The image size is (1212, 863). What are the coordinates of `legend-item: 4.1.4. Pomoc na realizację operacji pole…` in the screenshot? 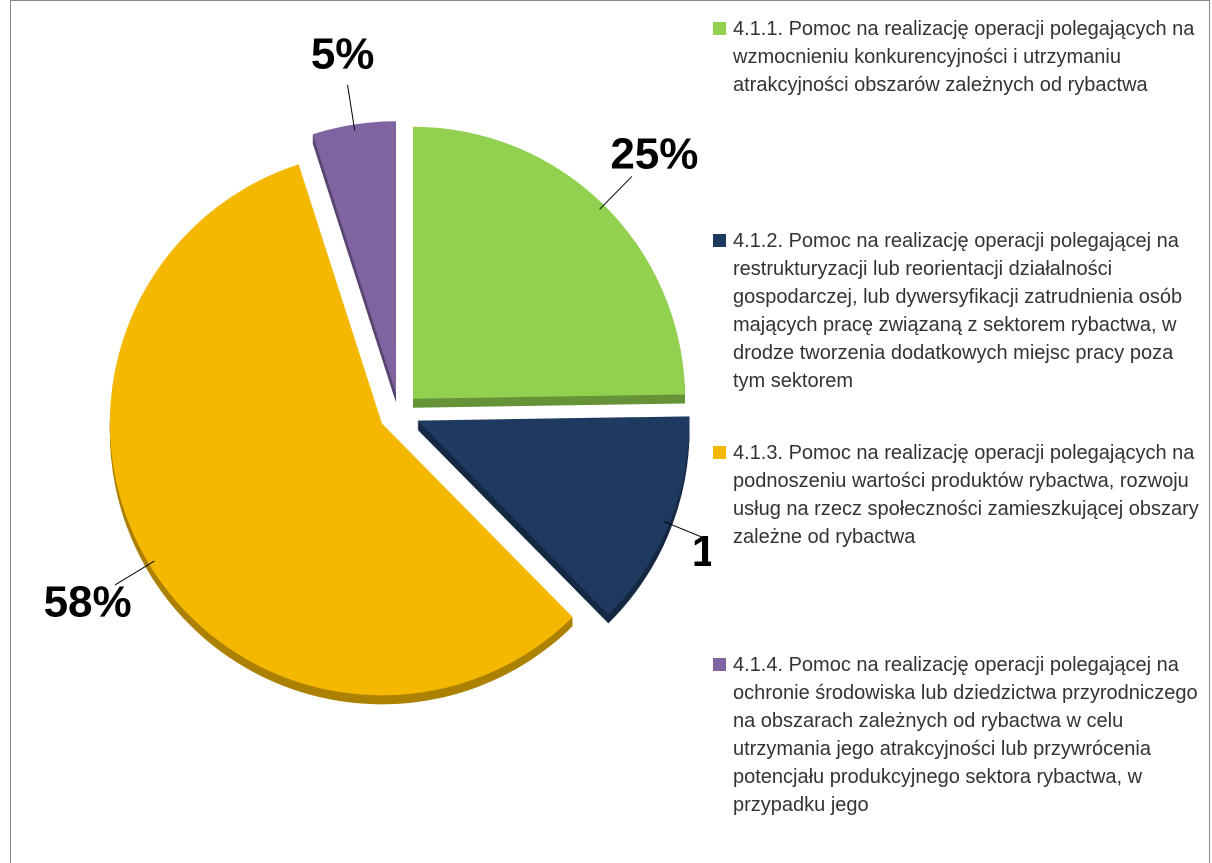 It's located at (956, 735).